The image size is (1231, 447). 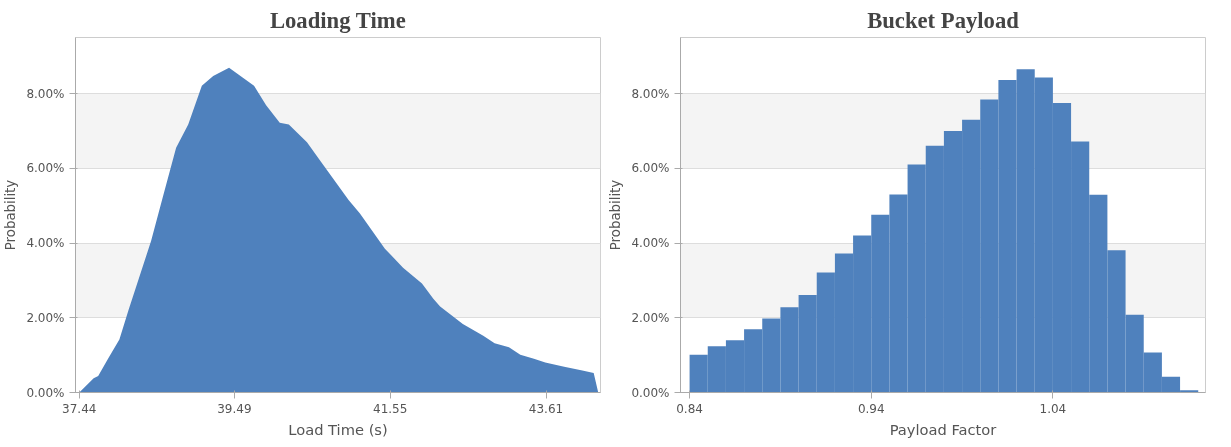 I want to click on x-axis-title: Payload Factor, so click(x=943, y=429).